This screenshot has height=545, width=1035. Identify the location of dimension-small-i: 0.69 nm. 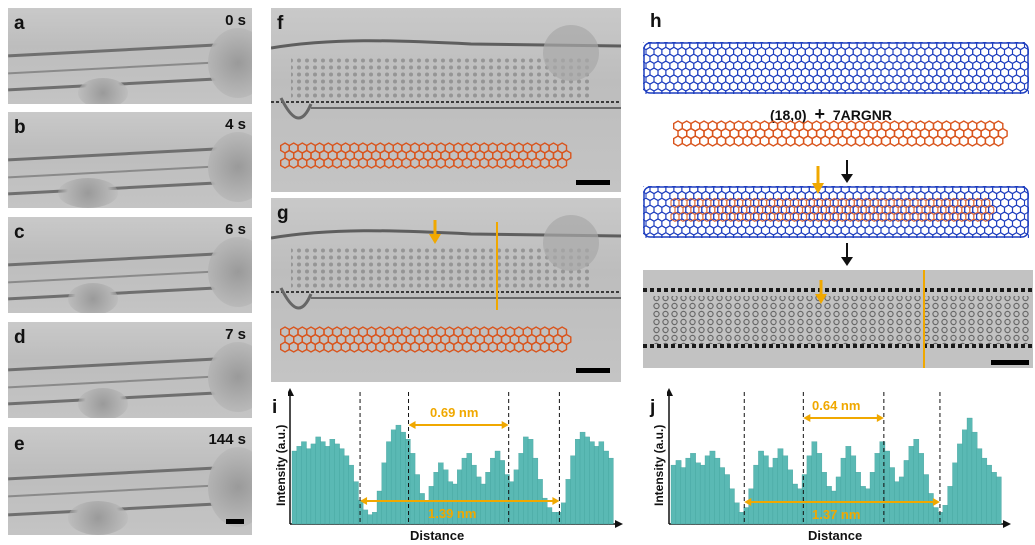
(454, 412).